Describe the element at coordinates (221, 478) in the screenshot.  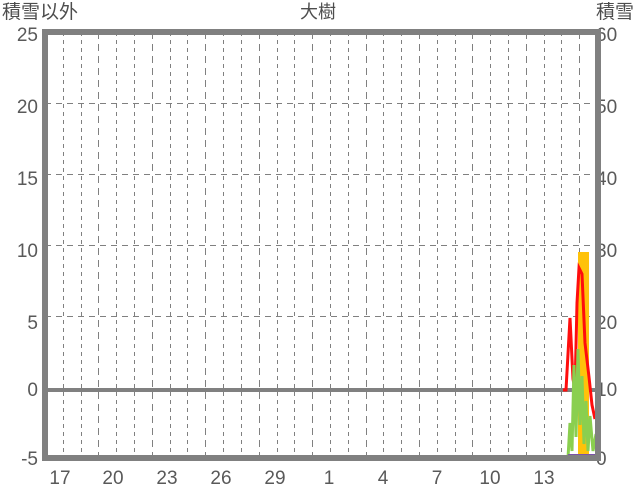
I see `x-tick-26: 26` at that location.